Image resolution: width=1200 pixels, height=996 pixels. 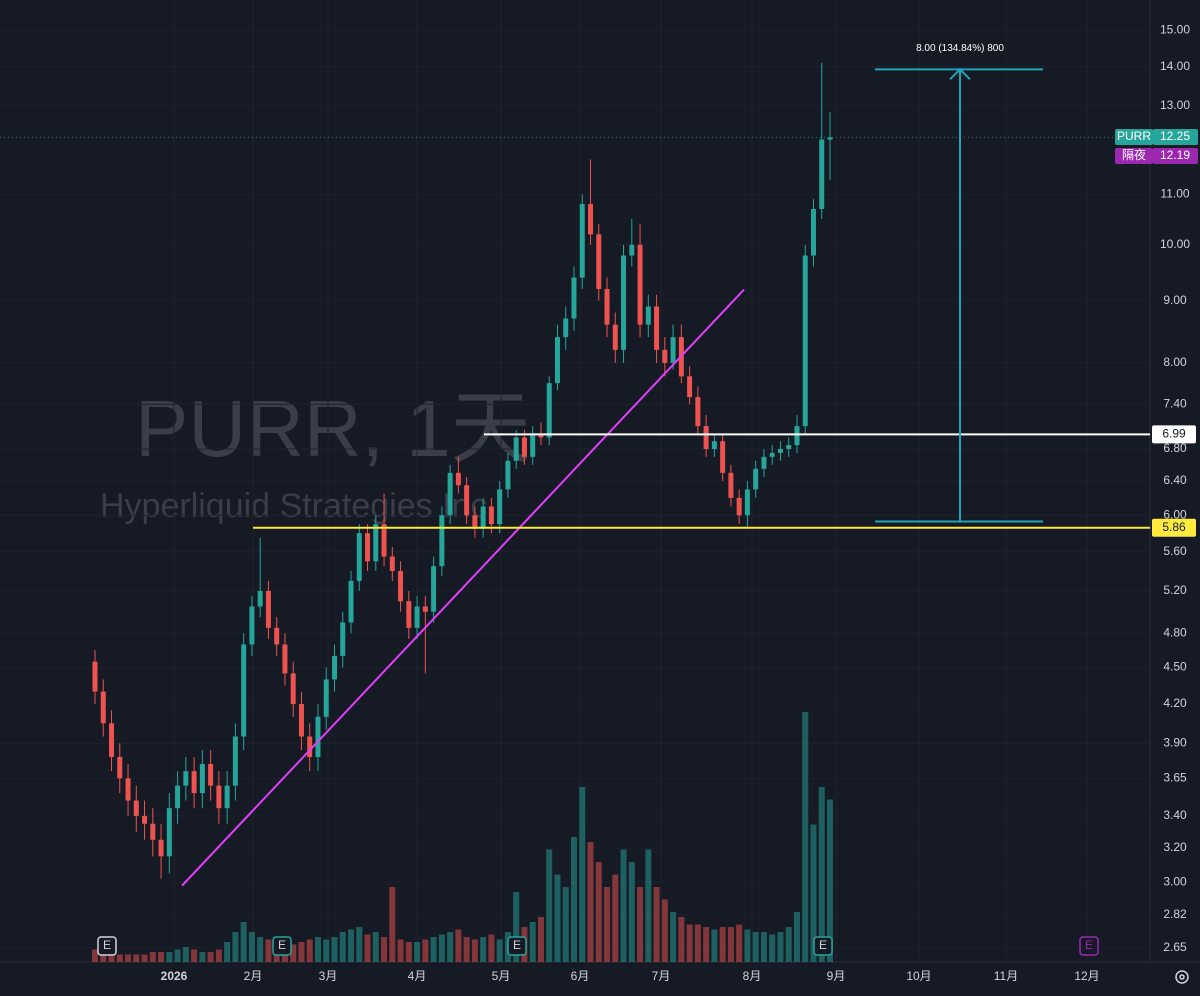 I want to click on y-tick-label: 14.00, so click(x=1175, y=66).